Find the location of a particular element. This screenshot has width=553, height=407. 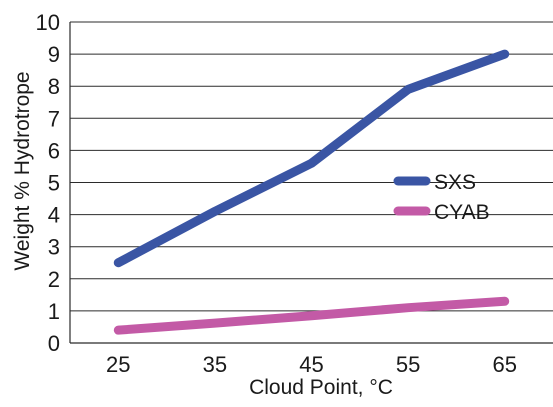

legend-label-sxs: SXS is located at coordinates (455, 182).